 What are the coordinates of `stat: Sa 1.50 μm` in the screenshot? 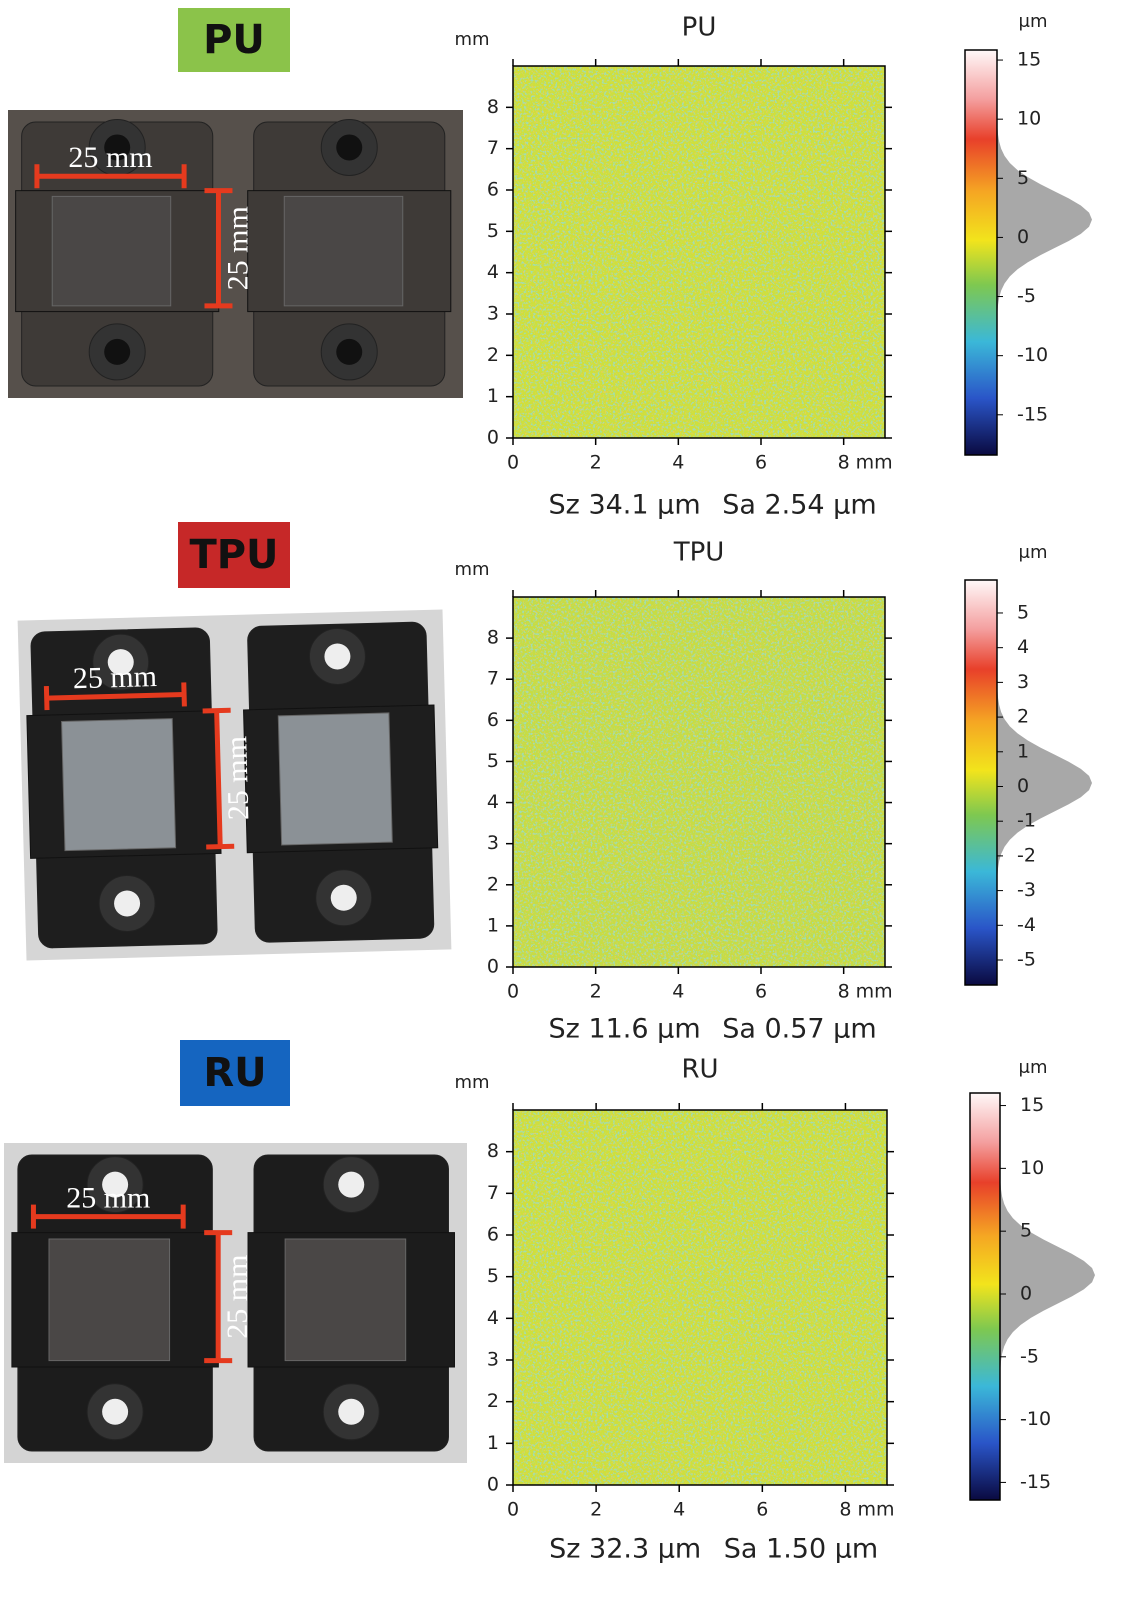 It's located at (801, 1549).